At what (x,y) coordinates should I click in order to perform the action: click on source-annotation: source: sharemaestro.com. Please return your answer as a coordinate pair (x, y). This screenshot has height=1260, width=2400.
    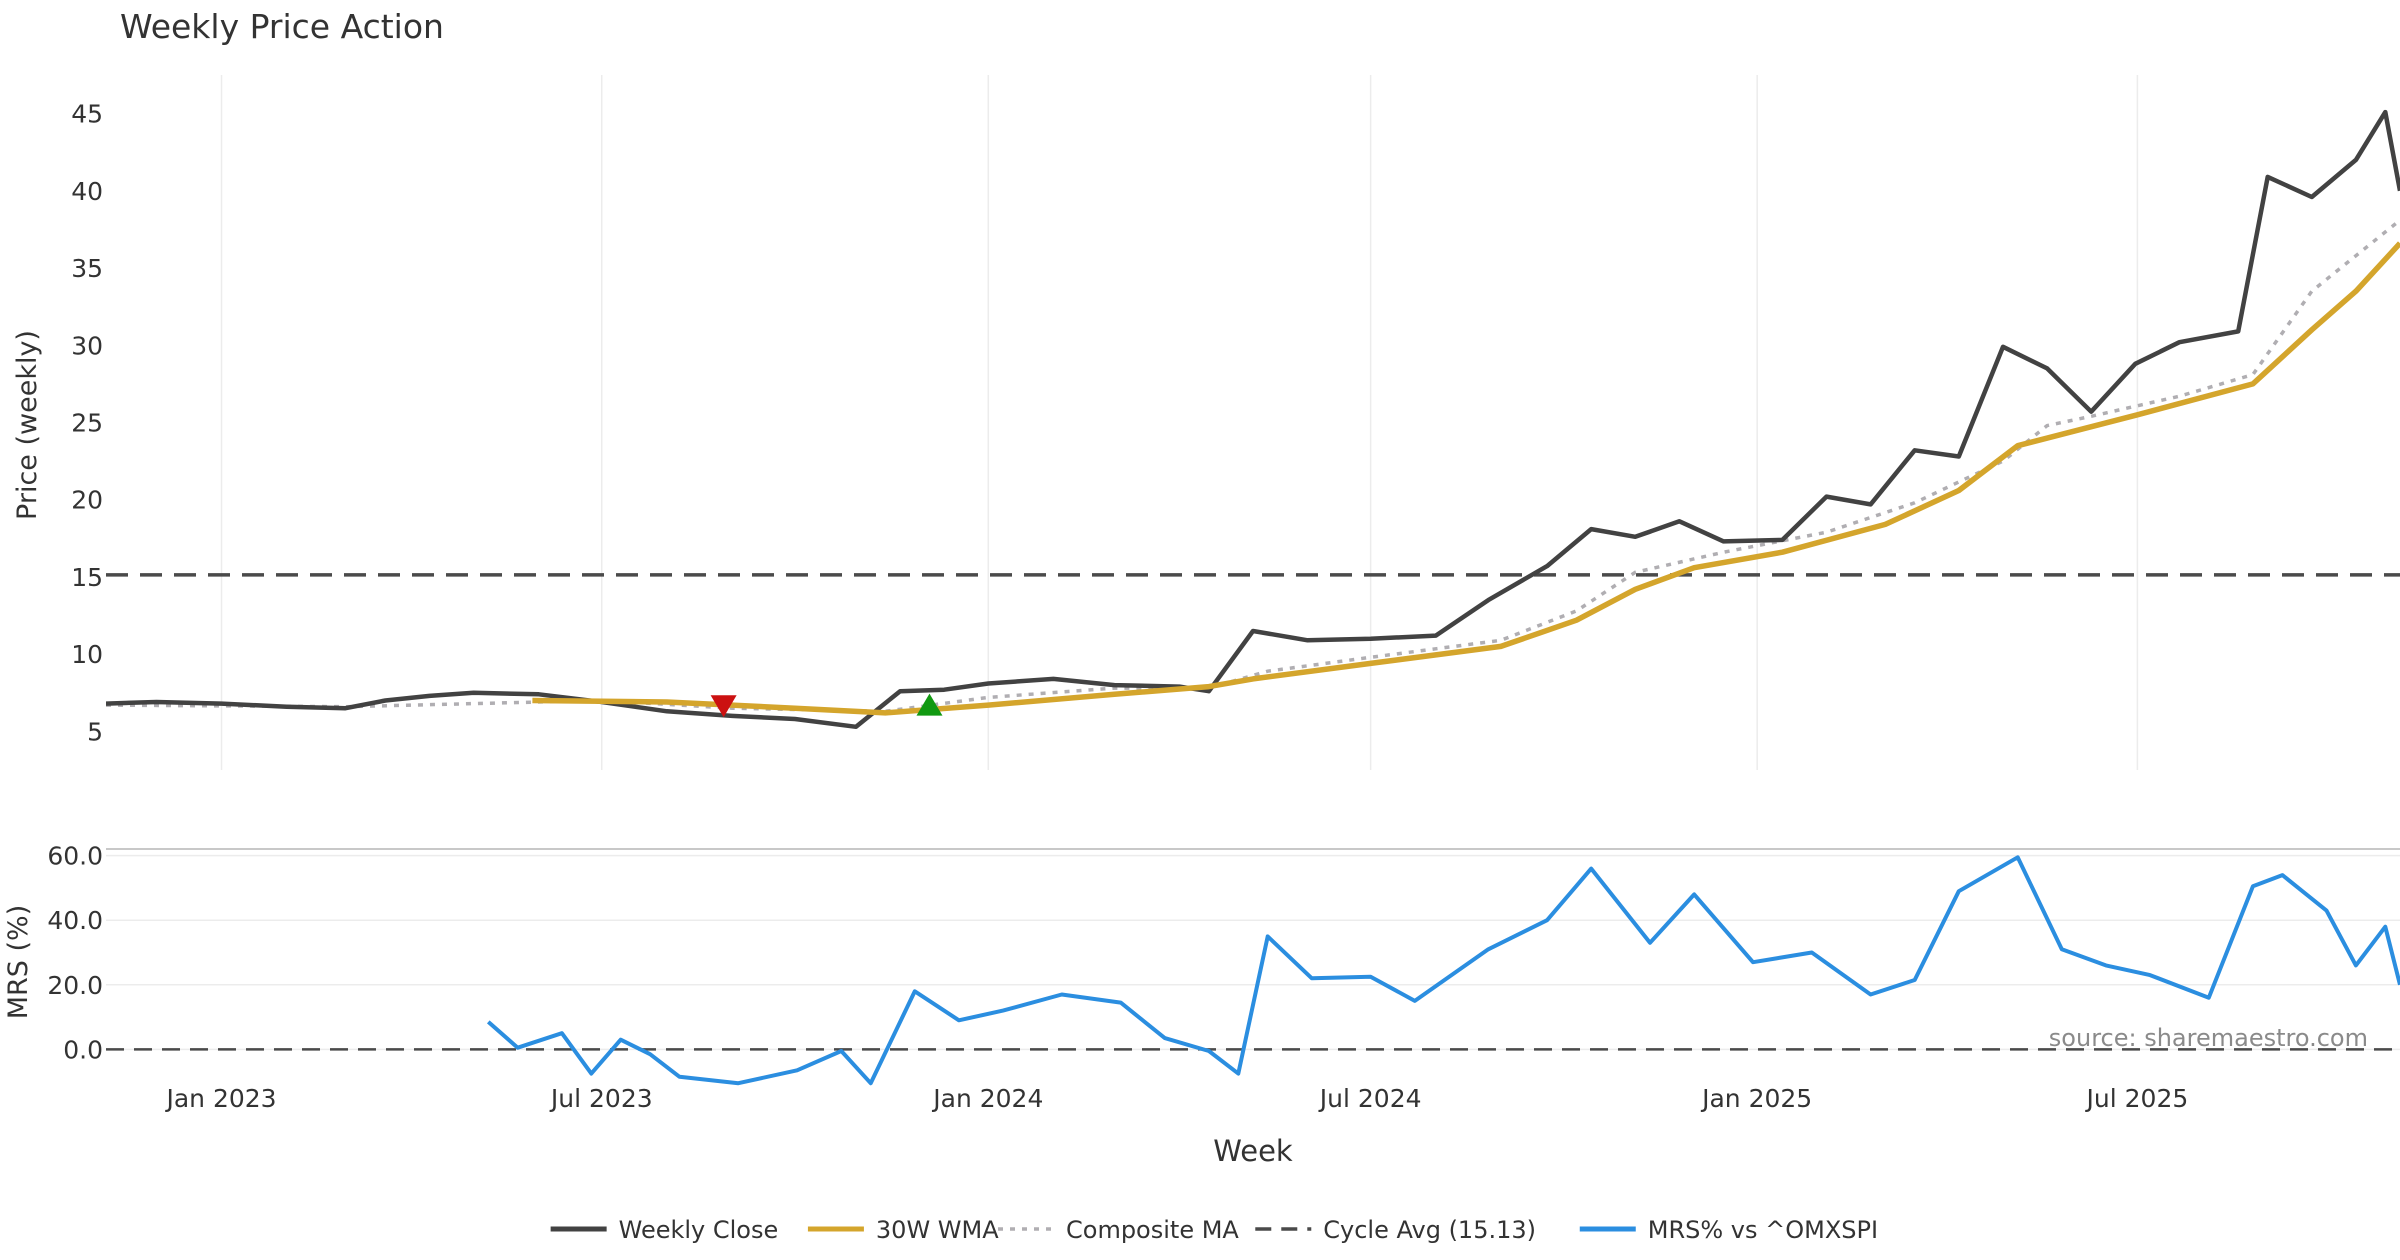
    Looking at the image, I should click on (2208, 1038).